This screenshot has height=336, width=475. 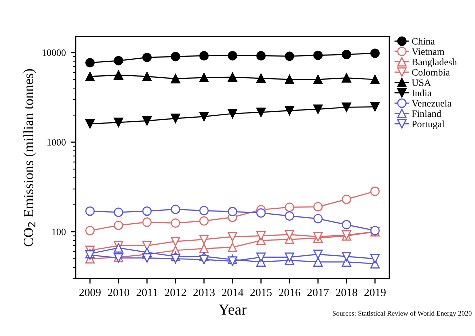 What do you see at coordinates (232, 309) in the screenshot?
I see `x-axis-title: Year` at bounding box center [232, 309].